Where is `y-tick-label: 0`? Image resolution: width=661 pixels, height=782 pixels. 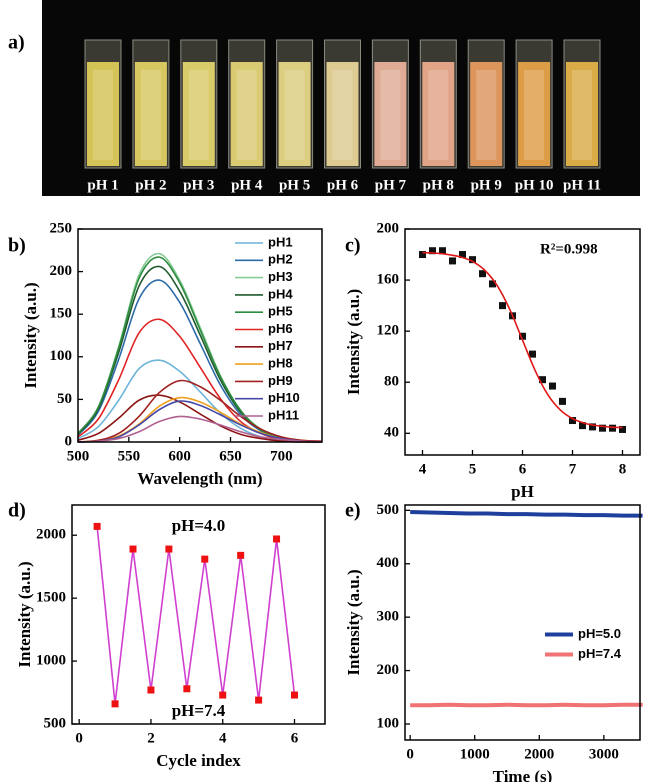
y-tick-label: 0 is located at coordinates (69, 441).